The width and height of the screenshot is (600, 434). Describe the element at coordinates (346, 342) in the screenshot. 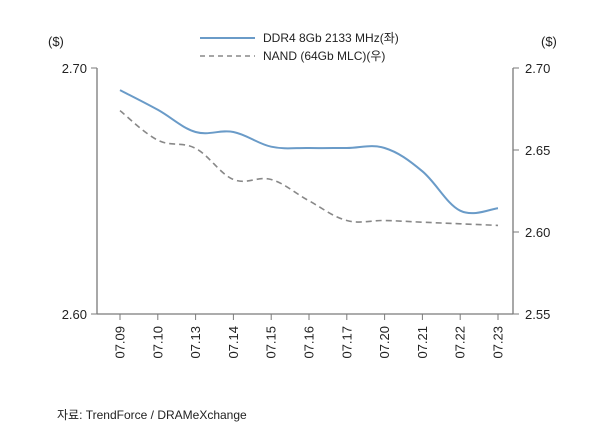

I see `x-tick-label: 07.17` at that location.